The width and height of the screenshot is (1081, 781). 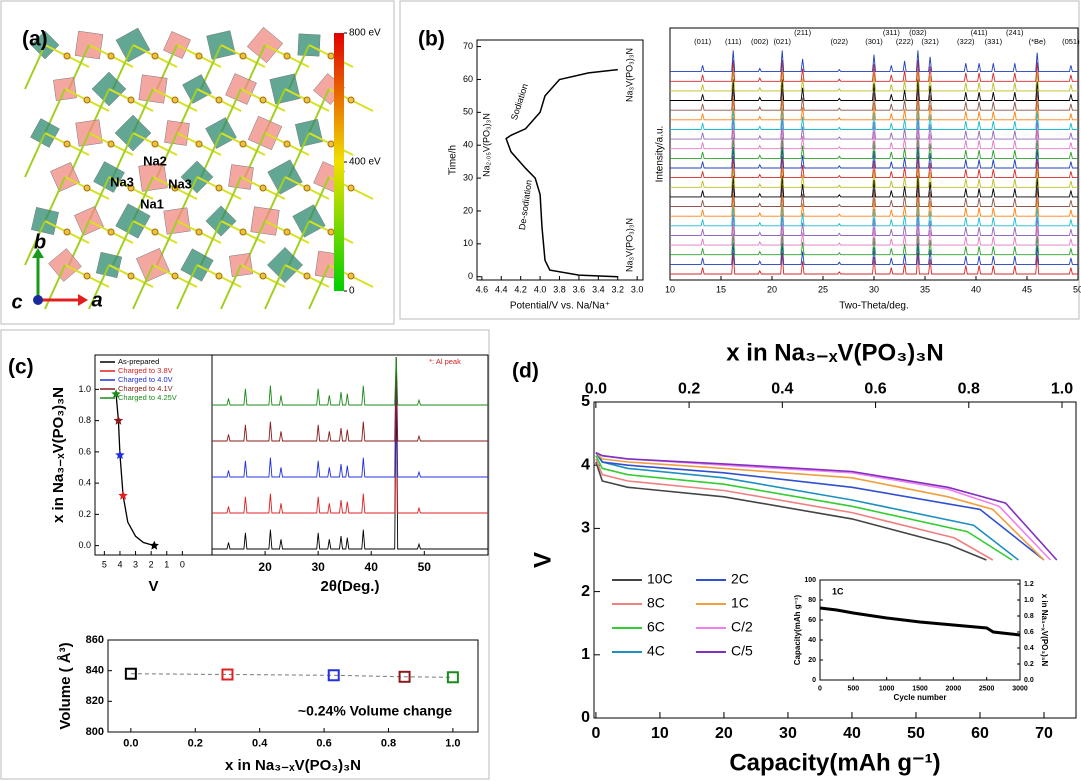 I want to click on plot-frame, so click(x=350, y=455).